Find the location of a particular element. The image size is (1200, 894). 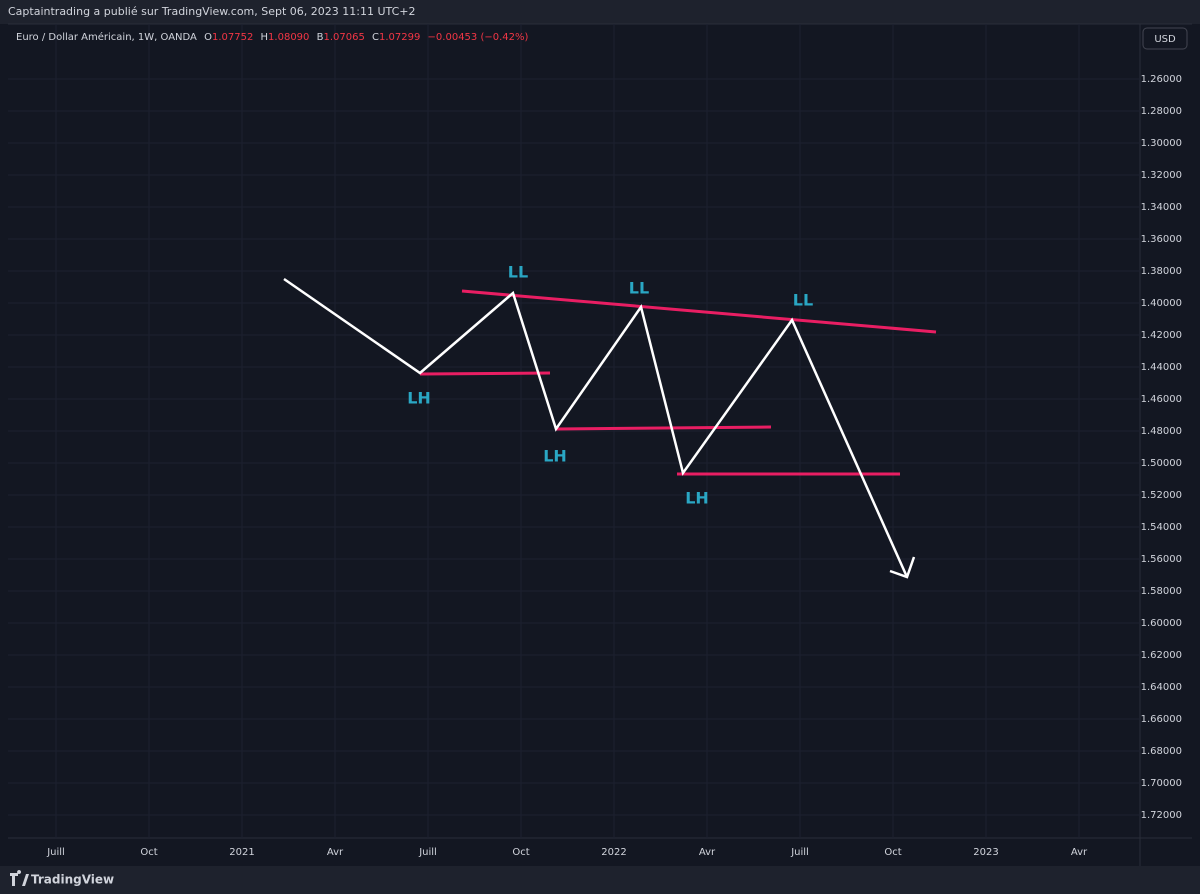

time-label: 2022 is located at coordinates (613, 852).